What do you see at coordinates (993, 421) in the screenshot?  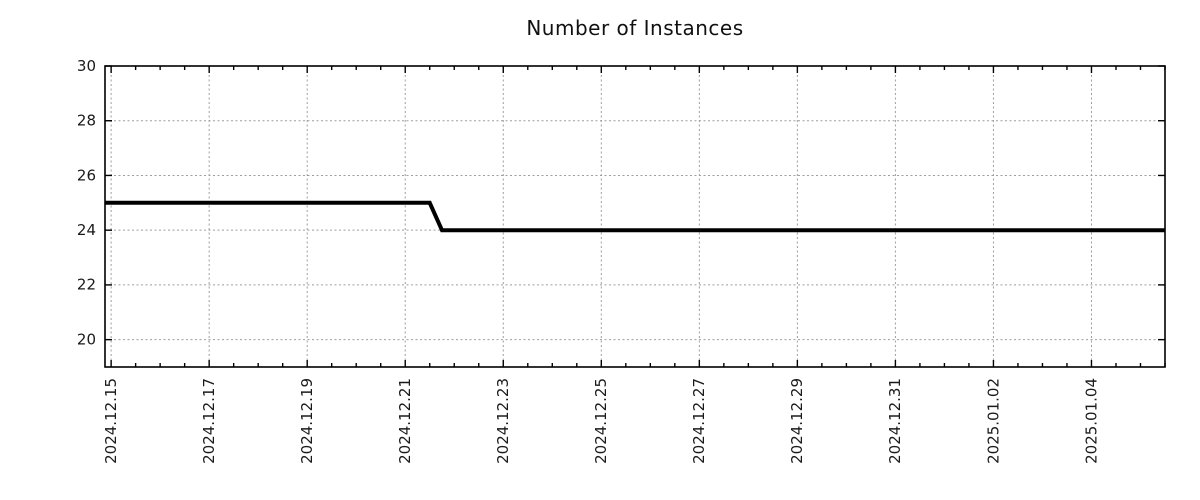 I see `x-tick-label: 2025.01.02` at bounding box center [993, 421].